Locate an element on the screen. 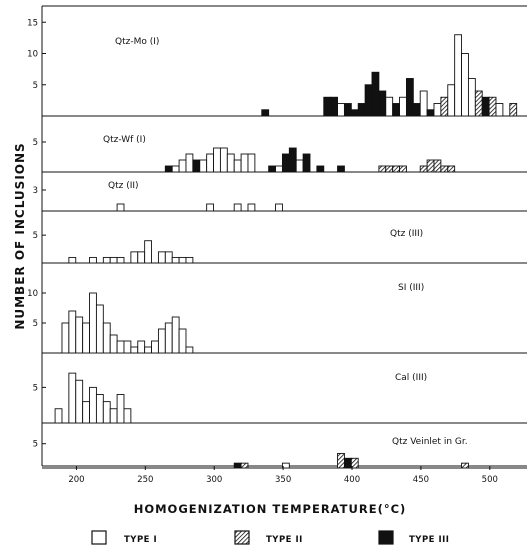 The height and width of the screenshot is (552, 527). y-tick-label: 15 is located at coordinates (32, 23).